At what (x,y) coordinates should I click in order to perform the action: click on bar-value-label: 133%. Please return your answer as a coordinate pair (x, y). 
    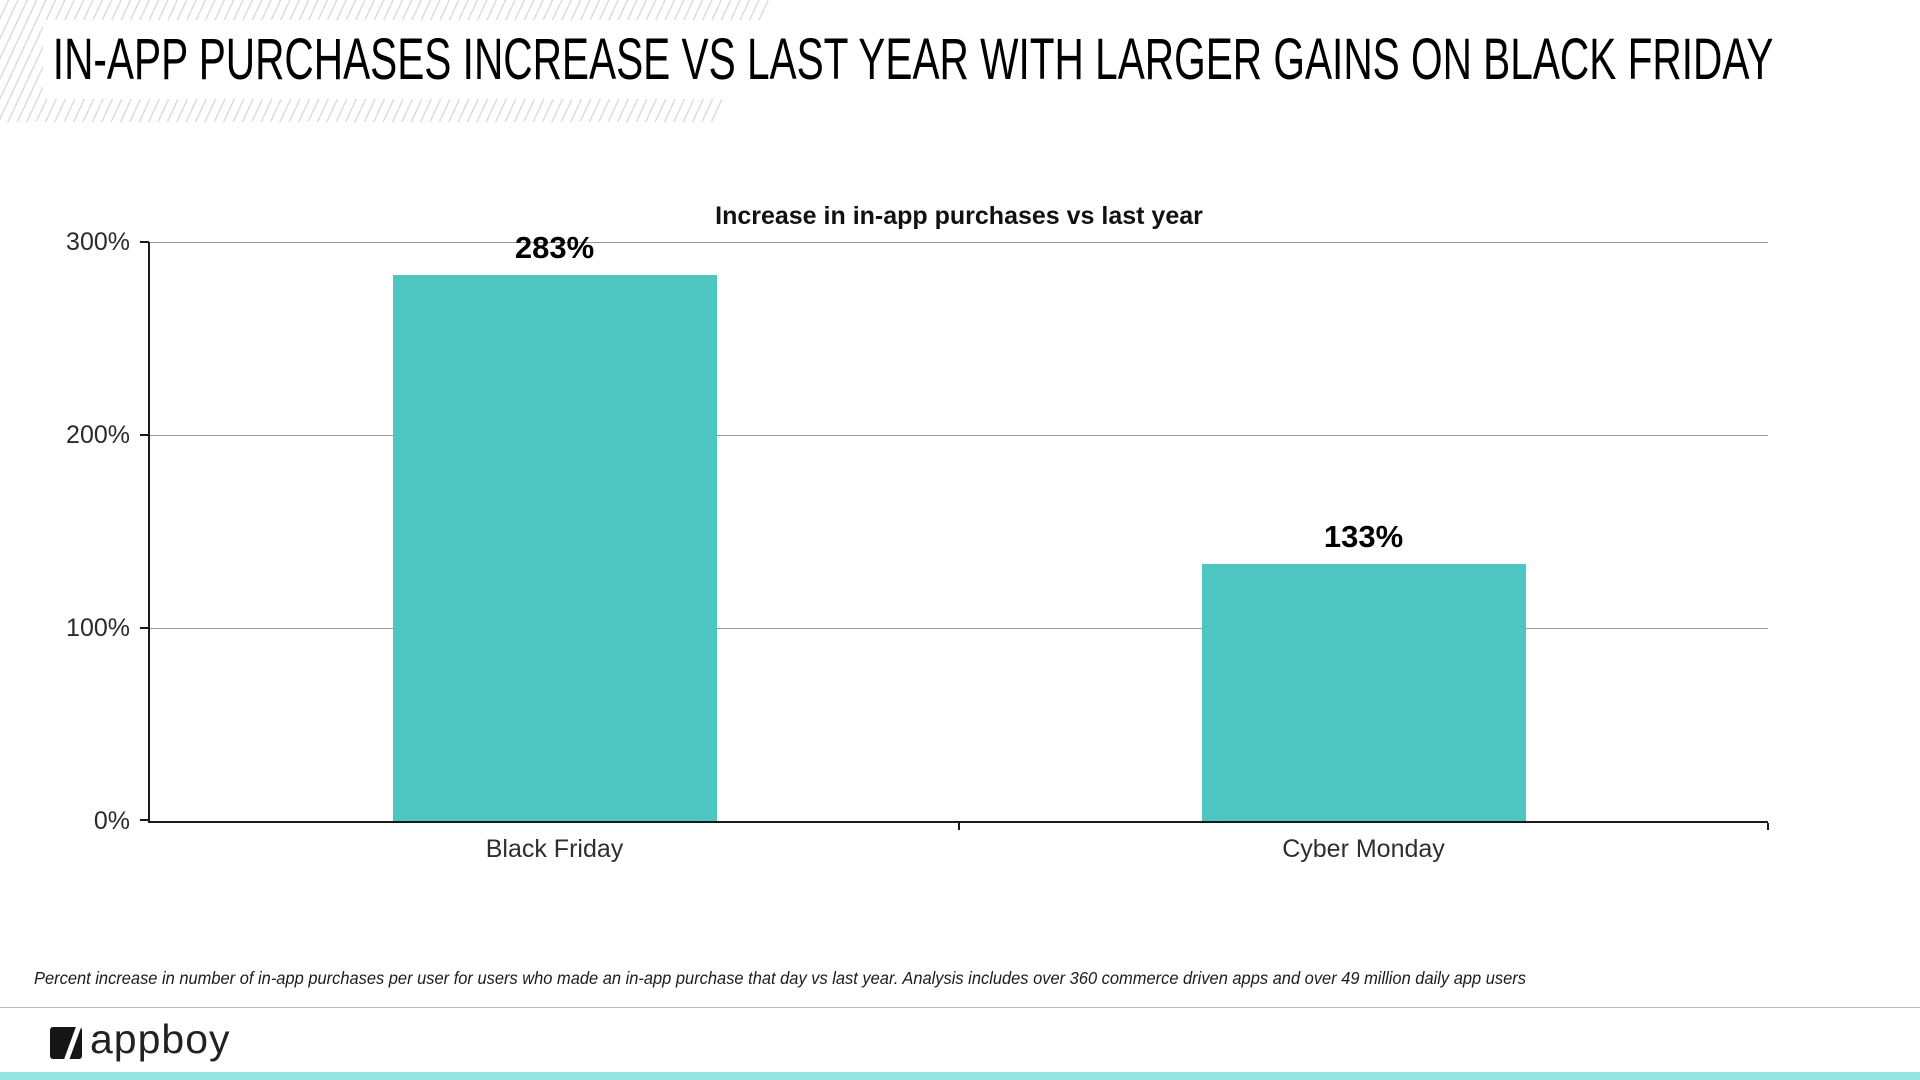
    Looking at the image, I should click on (1363, 537).